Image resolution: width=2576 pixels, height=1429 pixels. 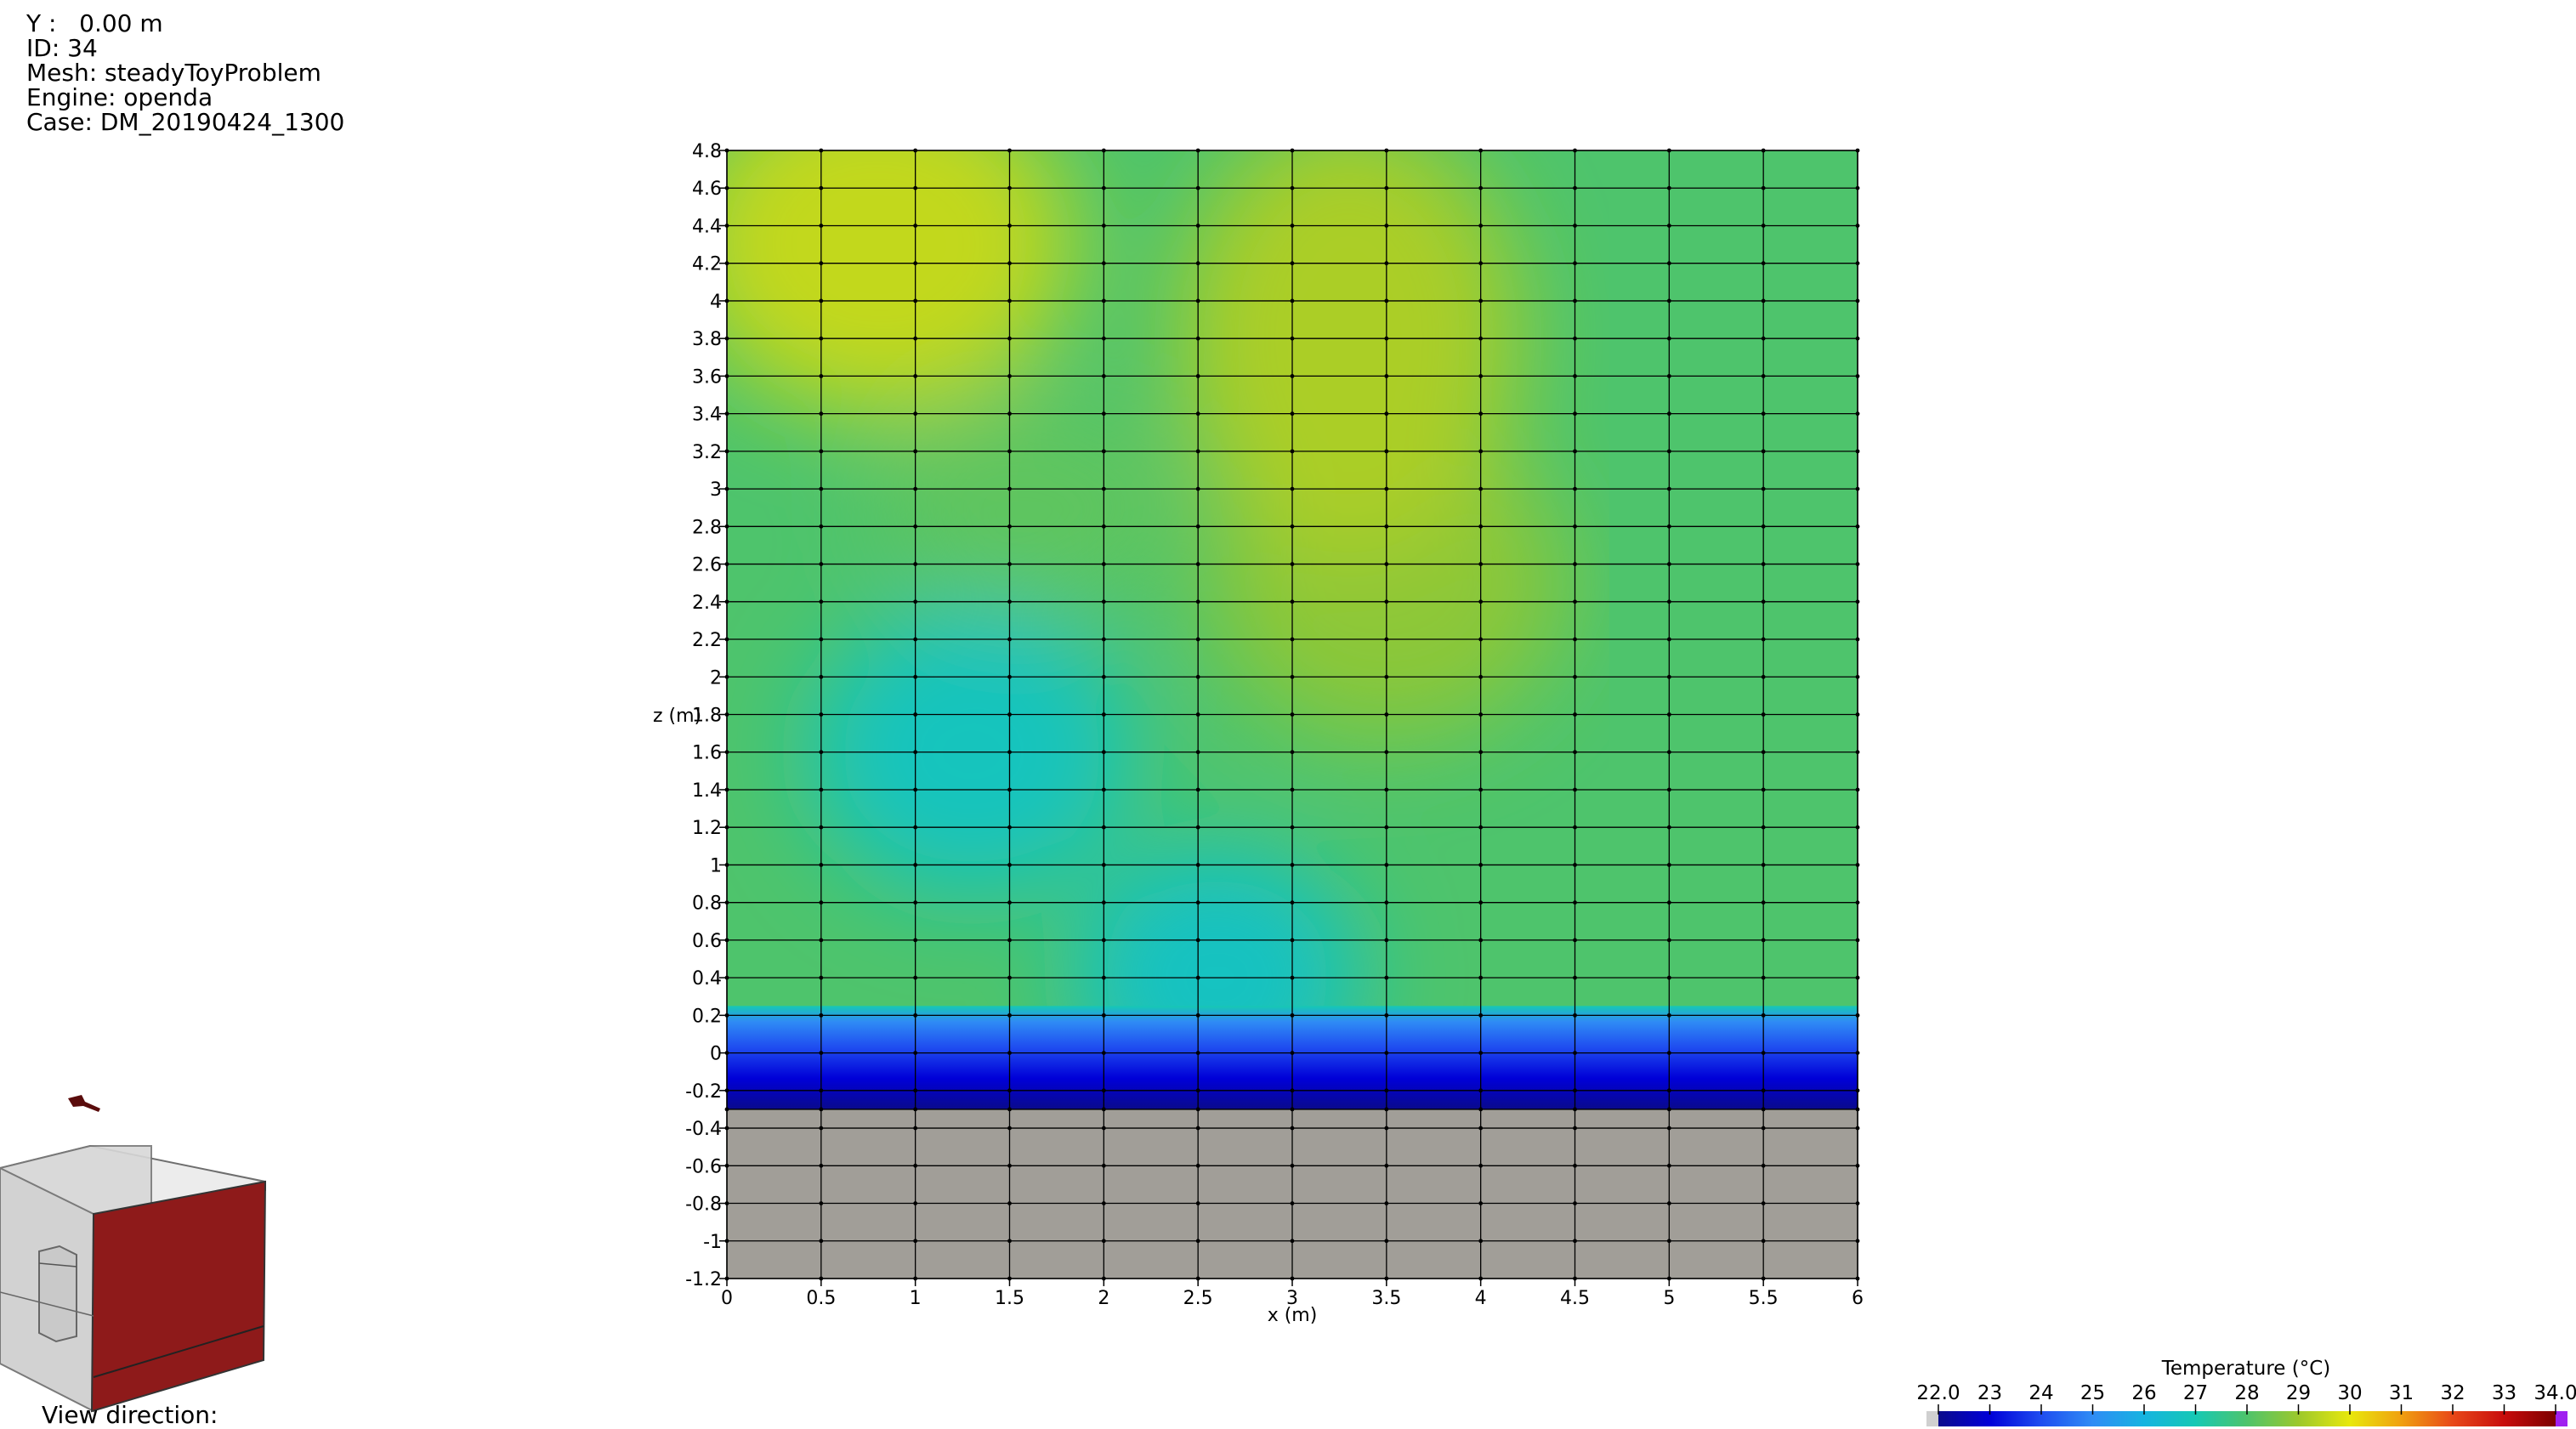 What do you see at coordinates (174, 73) in the screenshot?
I see `mesh-label: Mesh: steadyToyProblem` at bounding box center [174, 73].